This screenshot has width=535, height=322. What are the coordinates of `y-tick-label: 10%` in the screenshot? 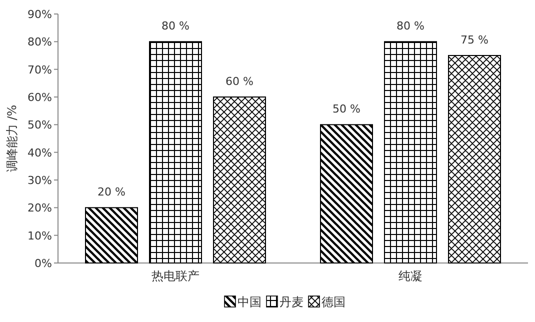 It's located at (40, 235).